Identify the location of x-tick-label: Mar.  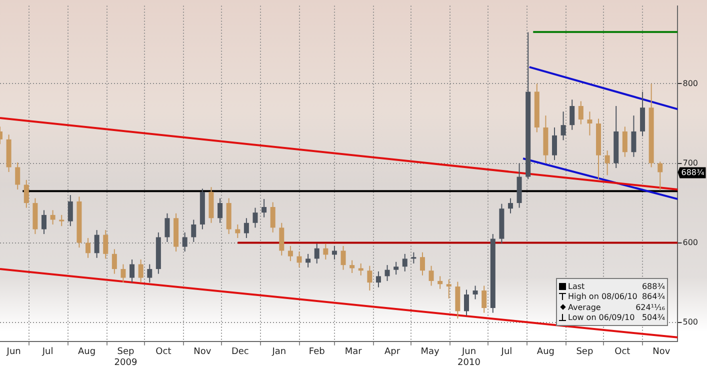
(353, 352).